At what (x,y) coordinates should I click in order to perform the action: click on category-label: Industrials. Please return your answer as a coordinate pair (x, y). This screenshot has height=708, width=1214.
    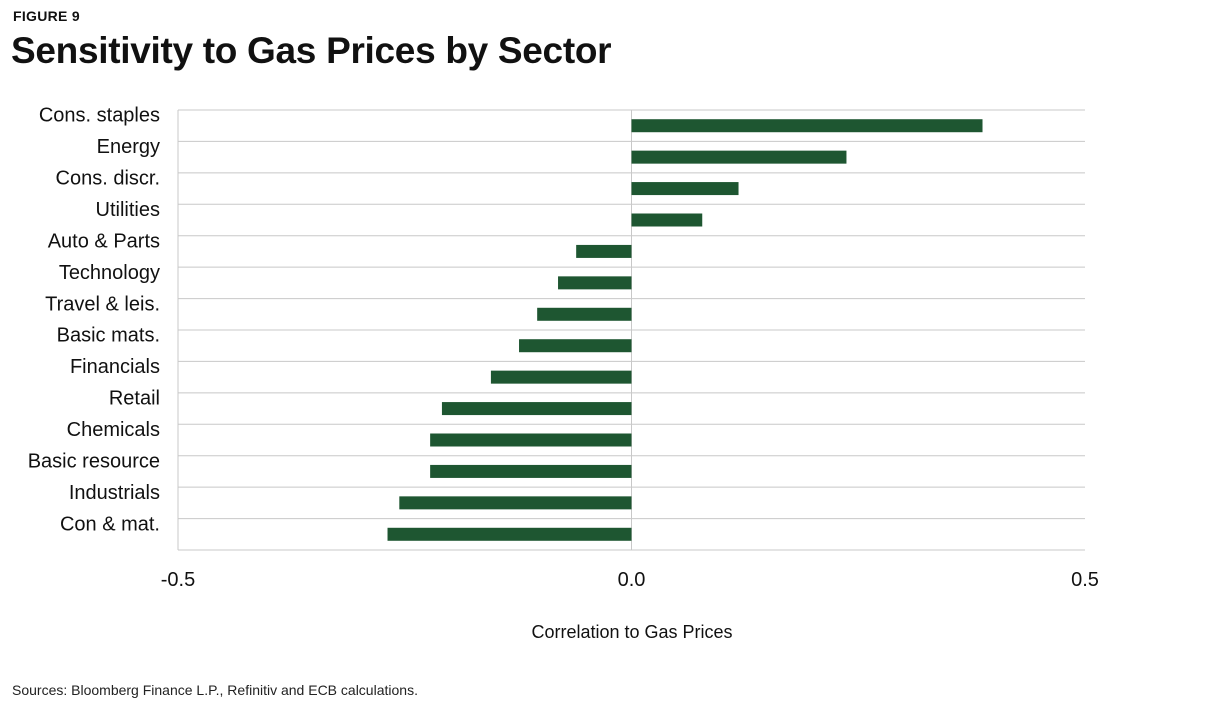
    Looking at the image, I should click on (114, 493).